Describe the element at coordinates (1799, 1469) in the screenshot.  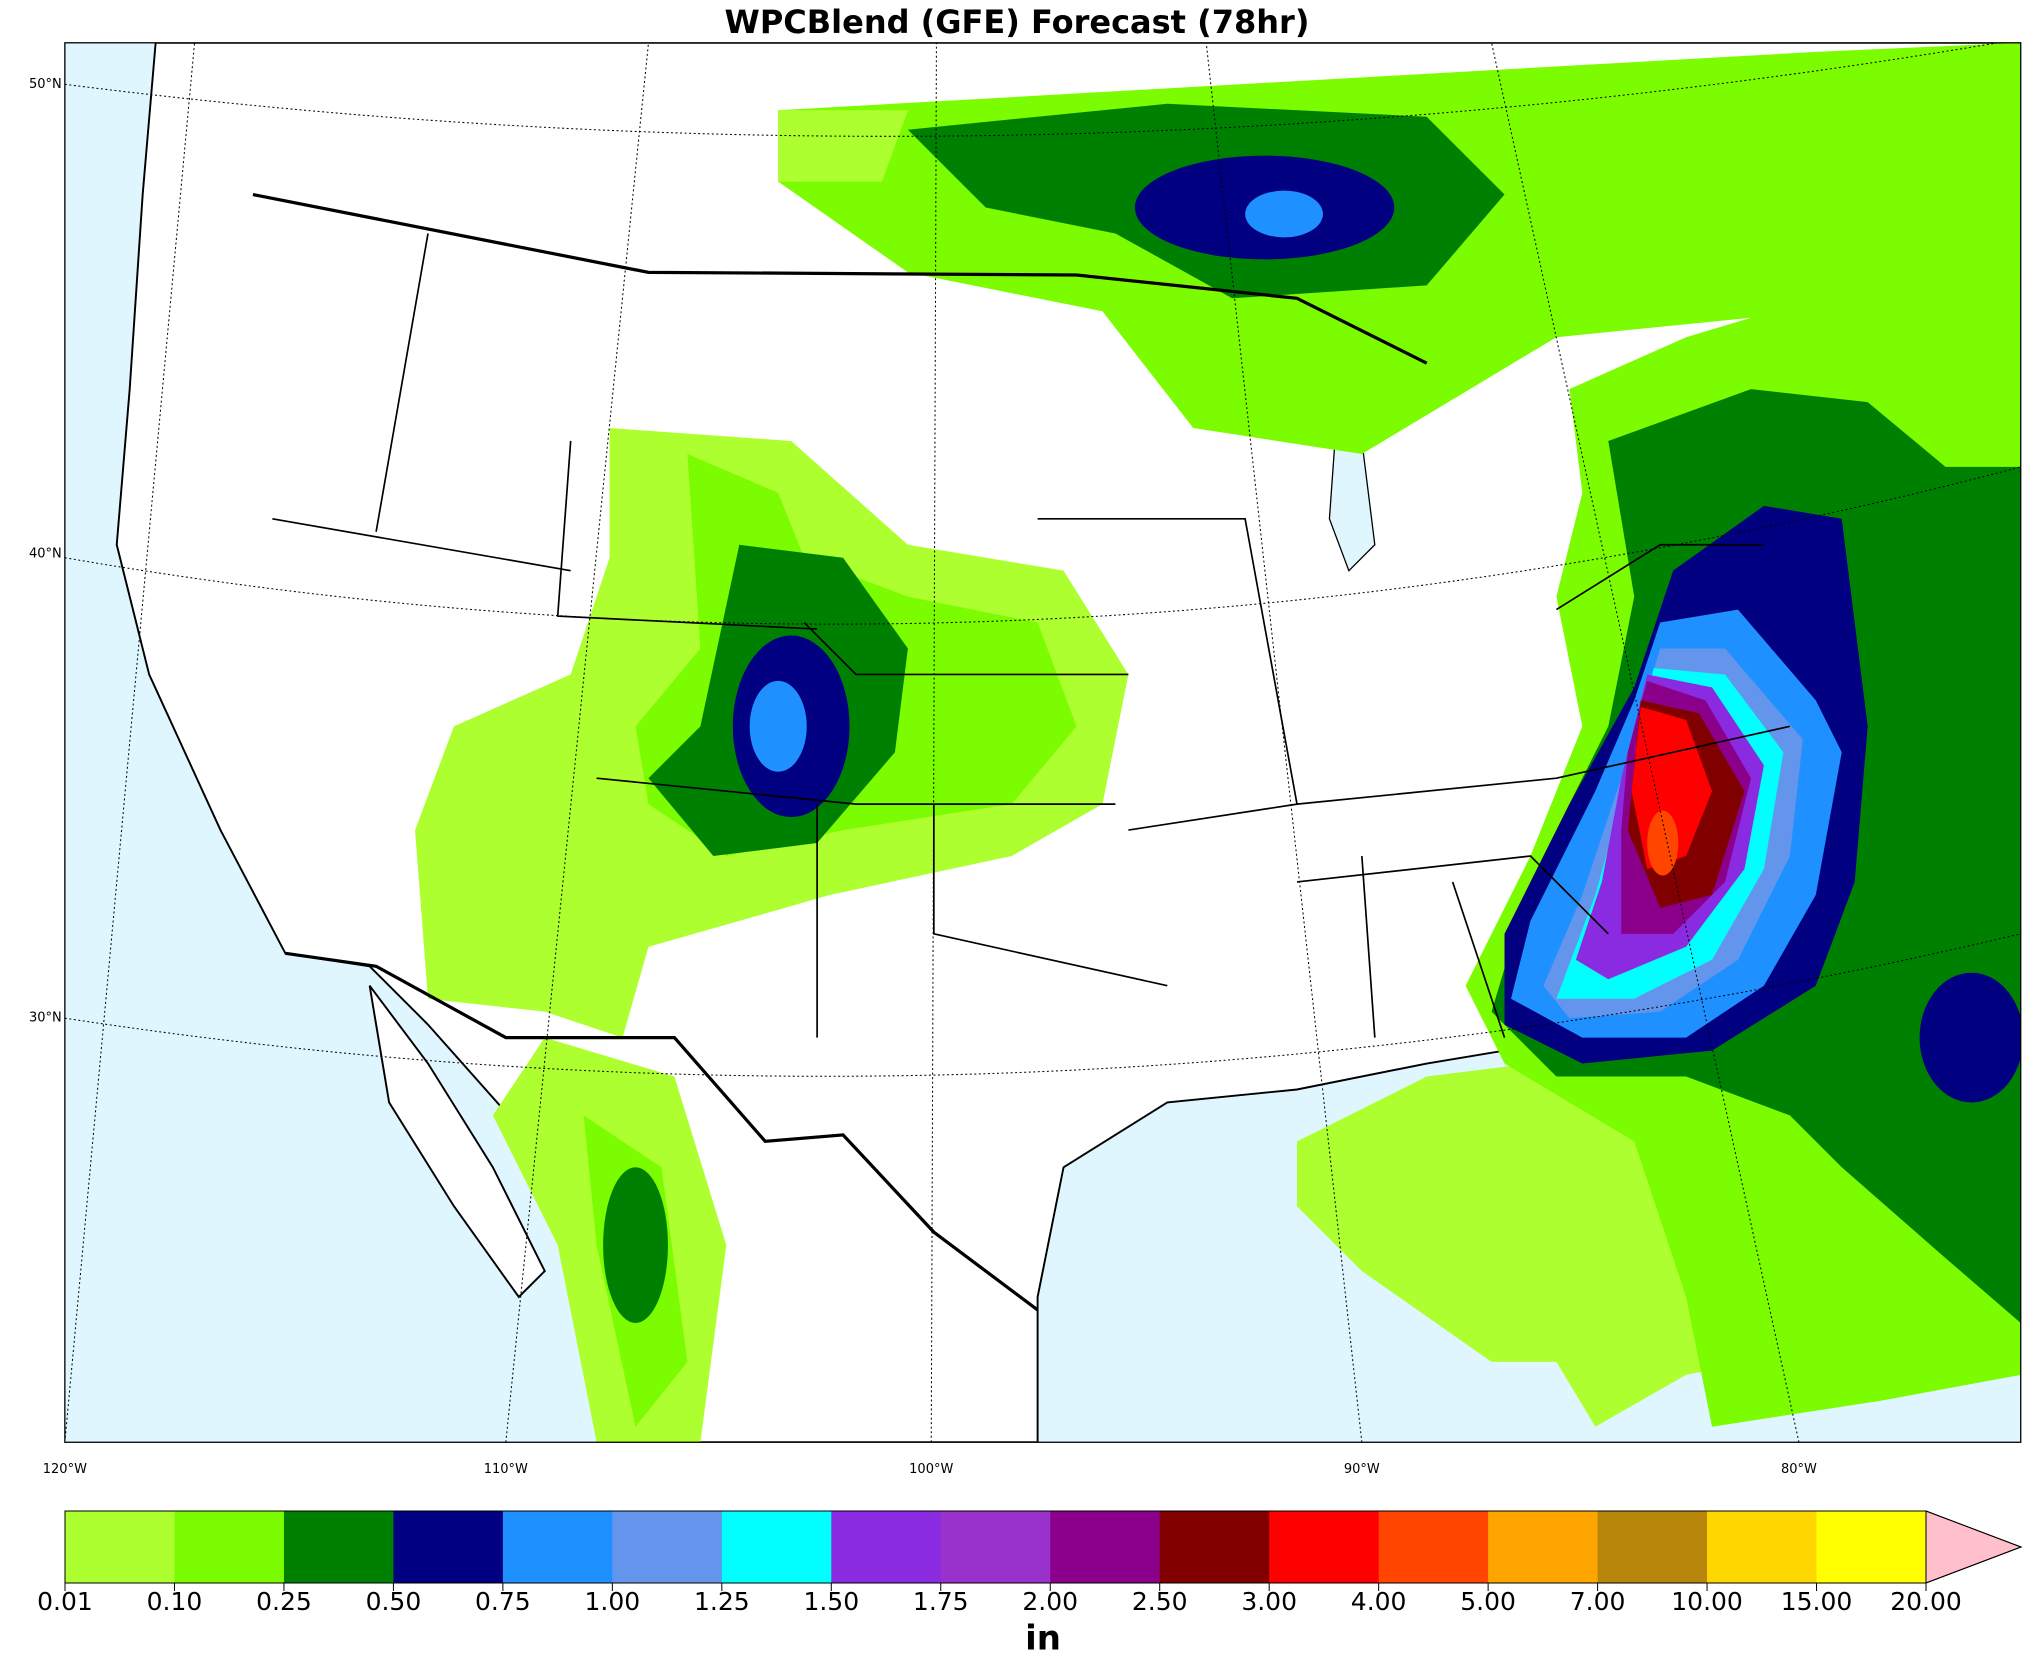
I see `lon-label: 80°W` at that location.